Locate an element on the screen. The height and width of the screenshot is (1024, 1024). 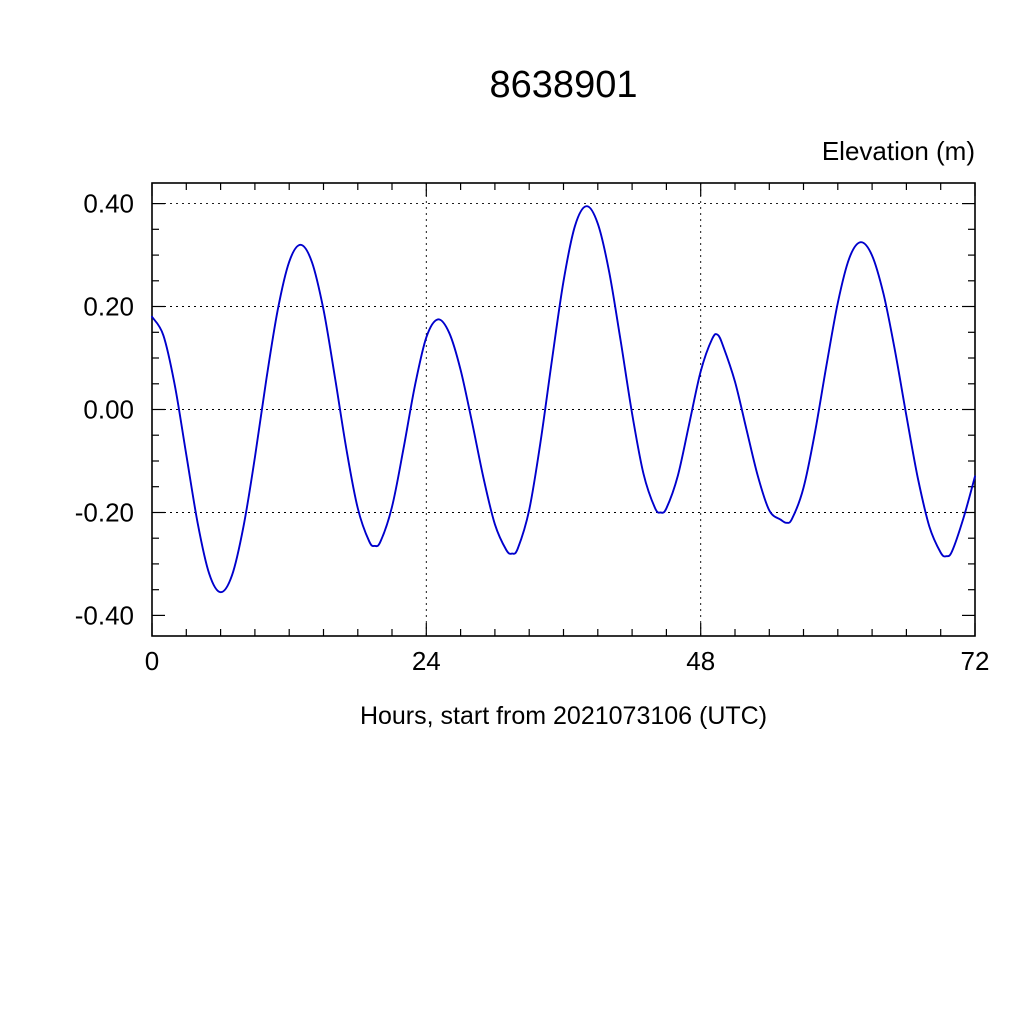
y-tick-label: 0.00 is located at coordinates (108, 410).